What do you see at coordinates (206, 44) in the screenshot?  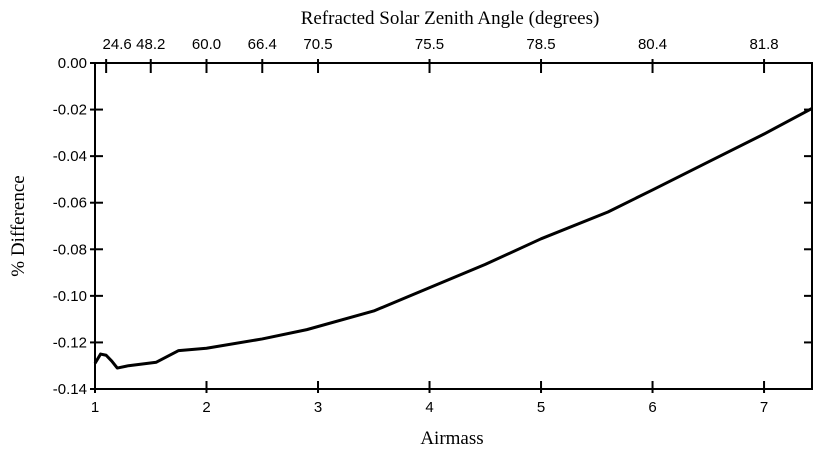 I see `x2-tick-label: 60.0` at bounding box center [206, 44].